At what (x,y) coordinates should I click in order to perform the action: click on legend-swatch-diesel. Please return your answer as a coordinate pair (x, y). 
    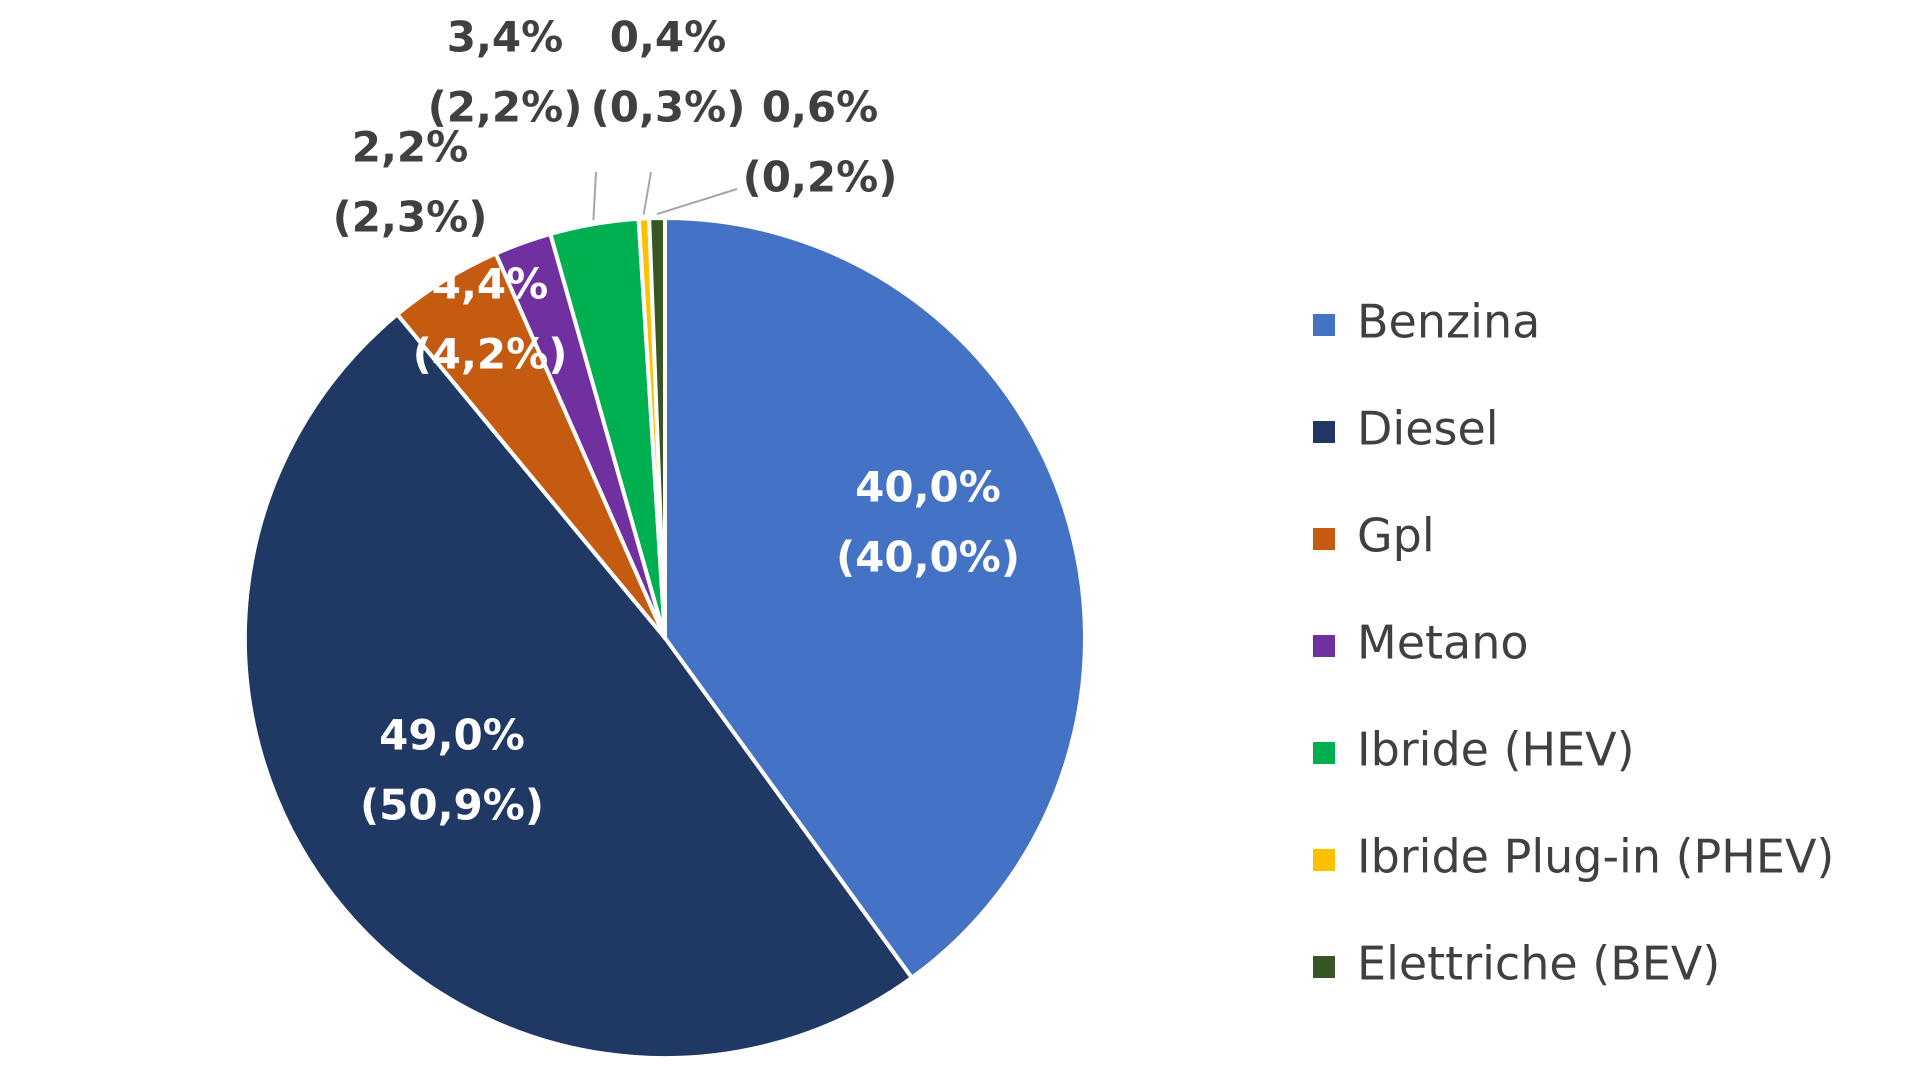
    Looking at the image, I should click on (1324, 432).